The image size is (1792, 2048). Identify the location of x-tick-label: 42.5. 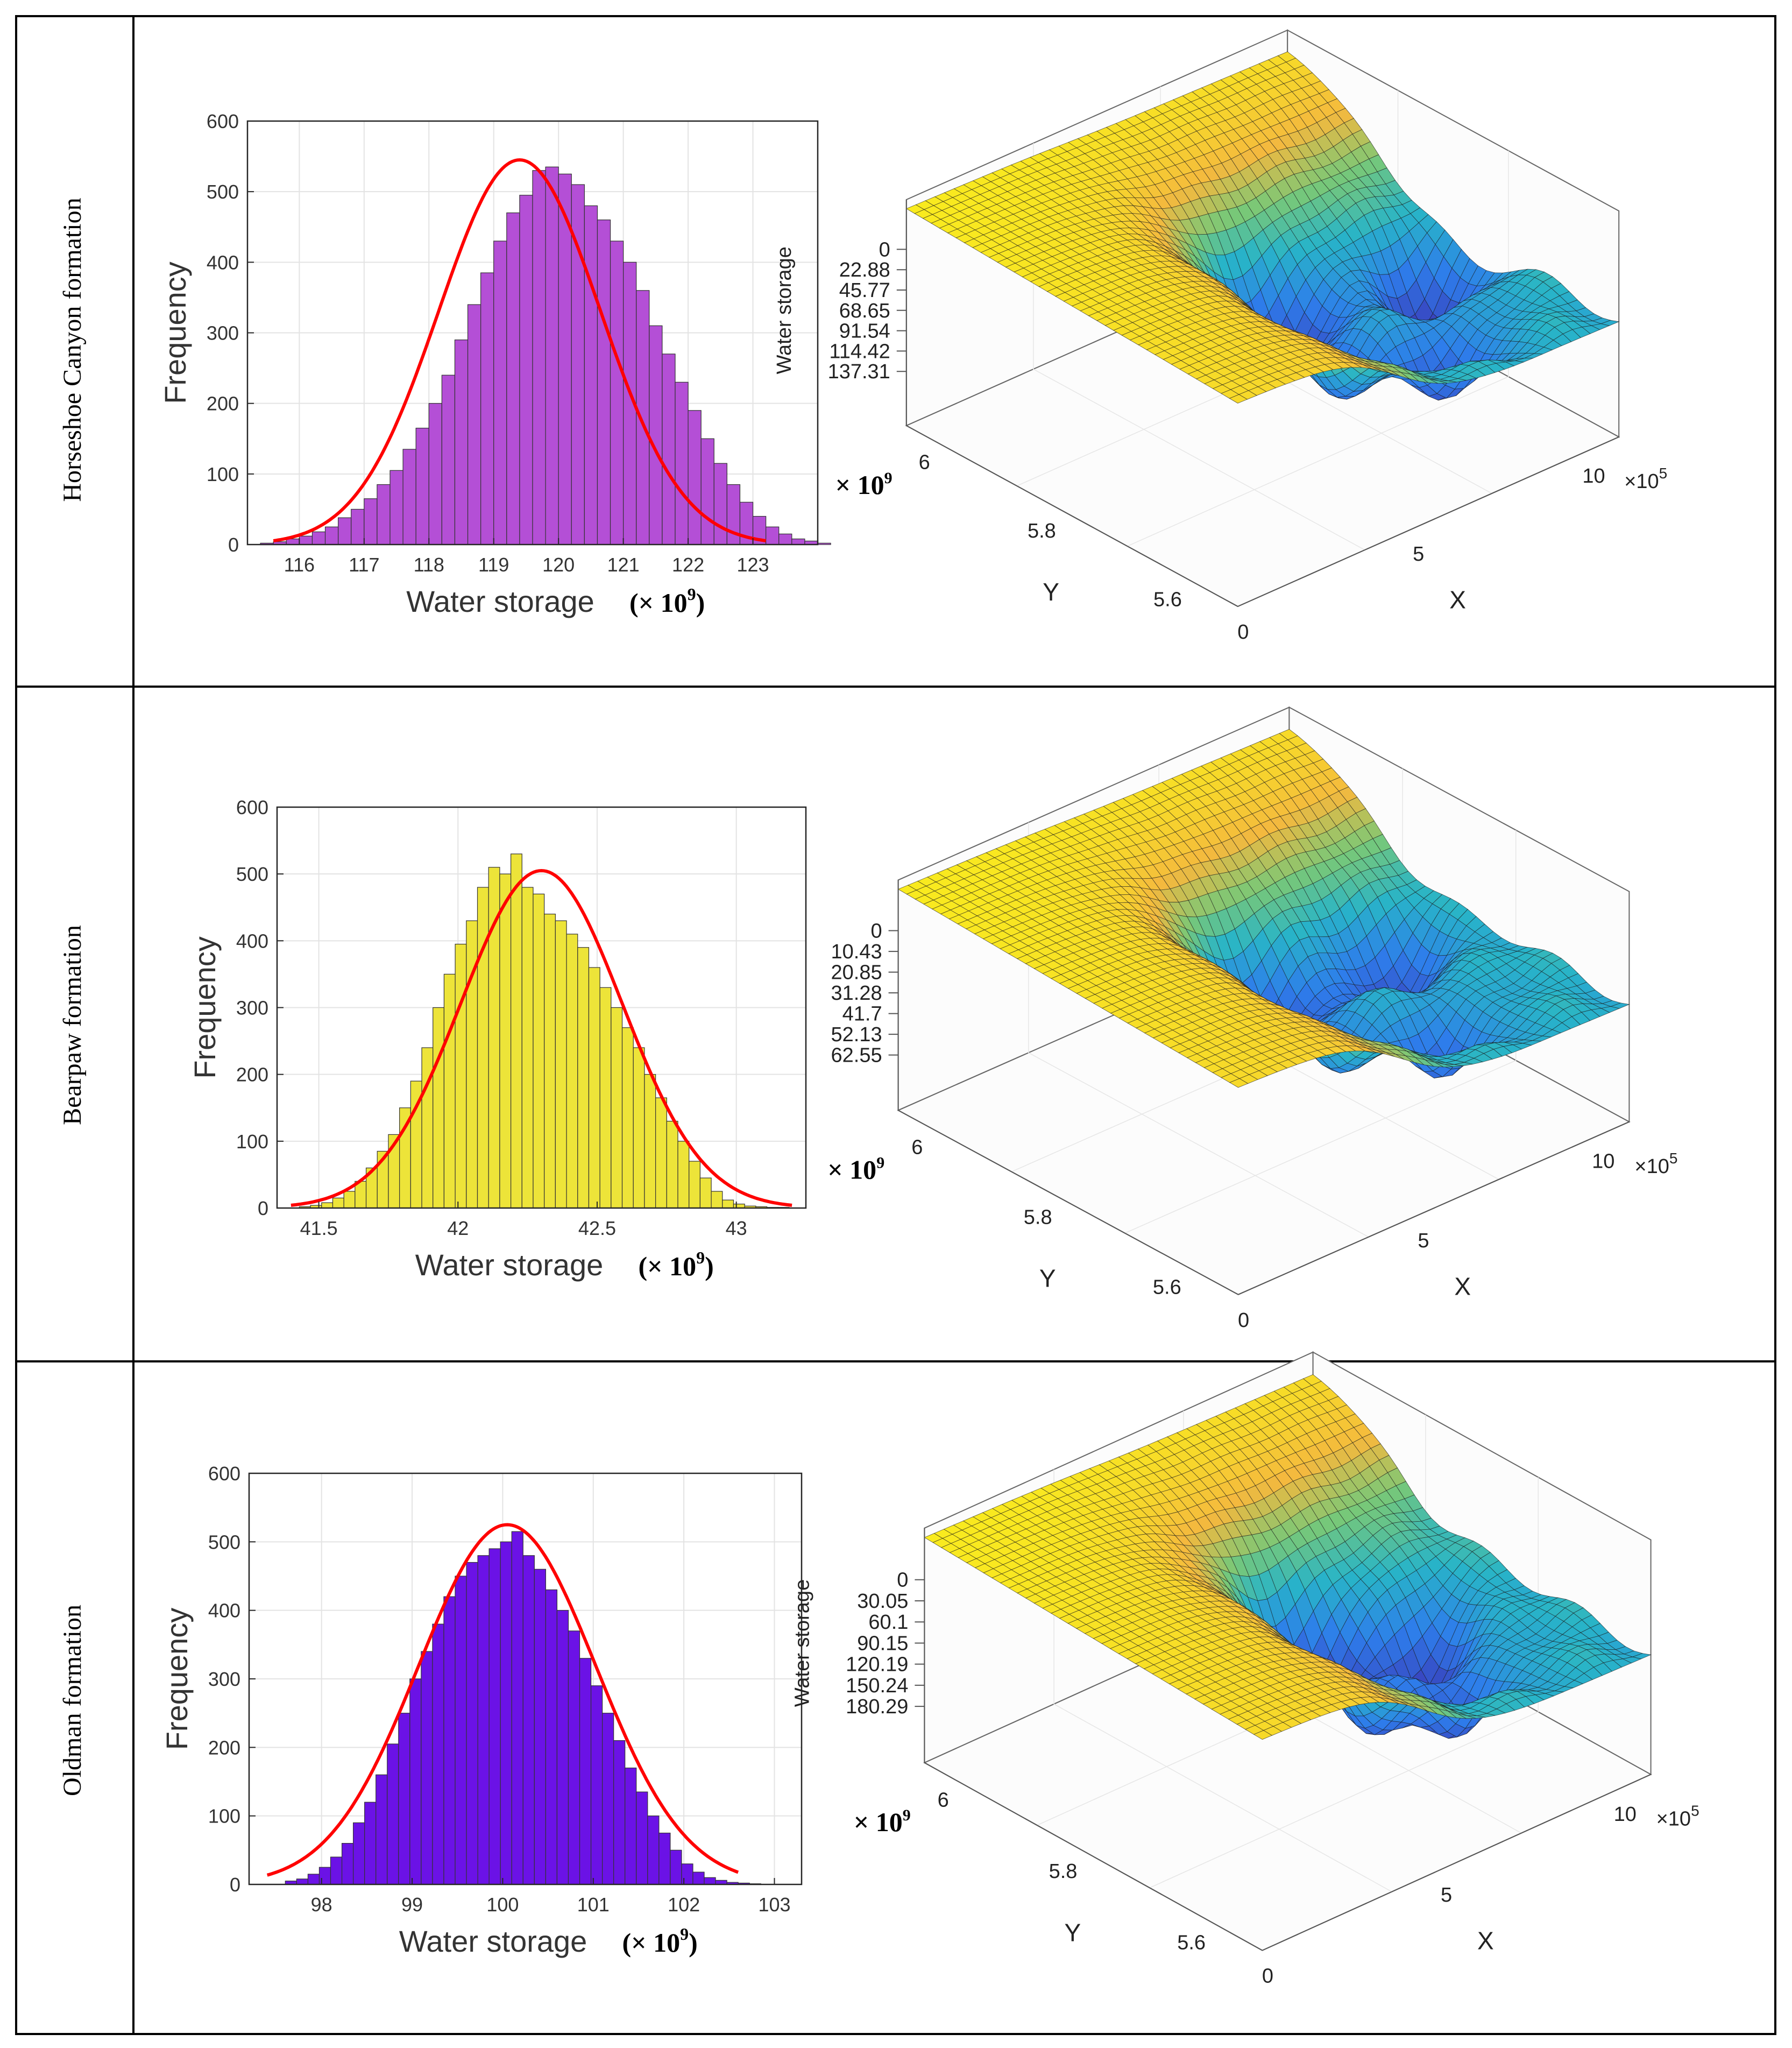
(597, 1228).